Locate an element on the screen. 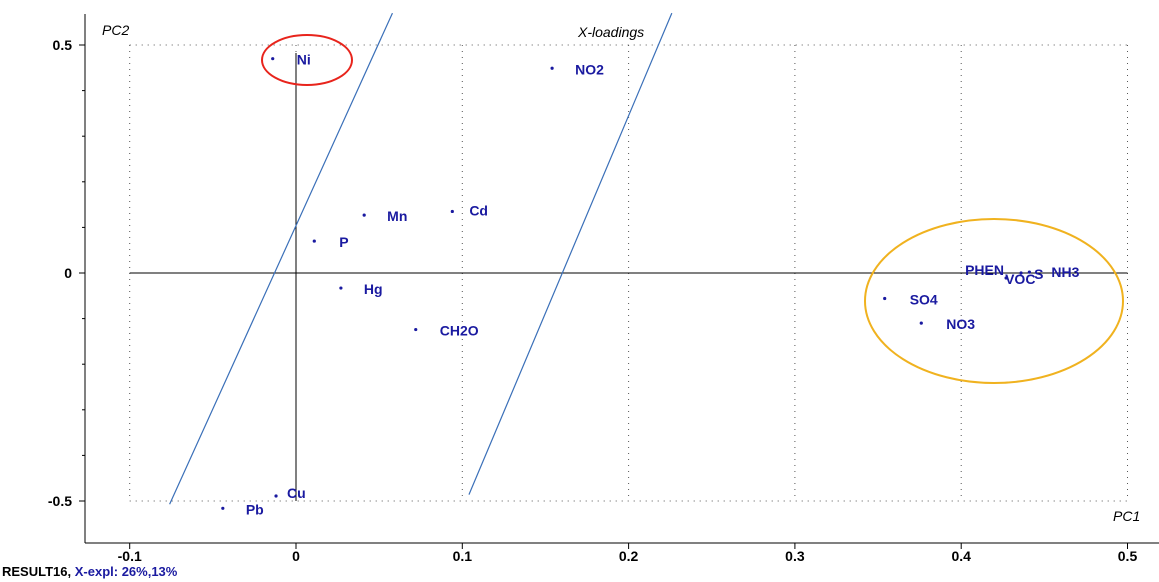  x-tick-label: 0 is located at coordinates (296, 555).